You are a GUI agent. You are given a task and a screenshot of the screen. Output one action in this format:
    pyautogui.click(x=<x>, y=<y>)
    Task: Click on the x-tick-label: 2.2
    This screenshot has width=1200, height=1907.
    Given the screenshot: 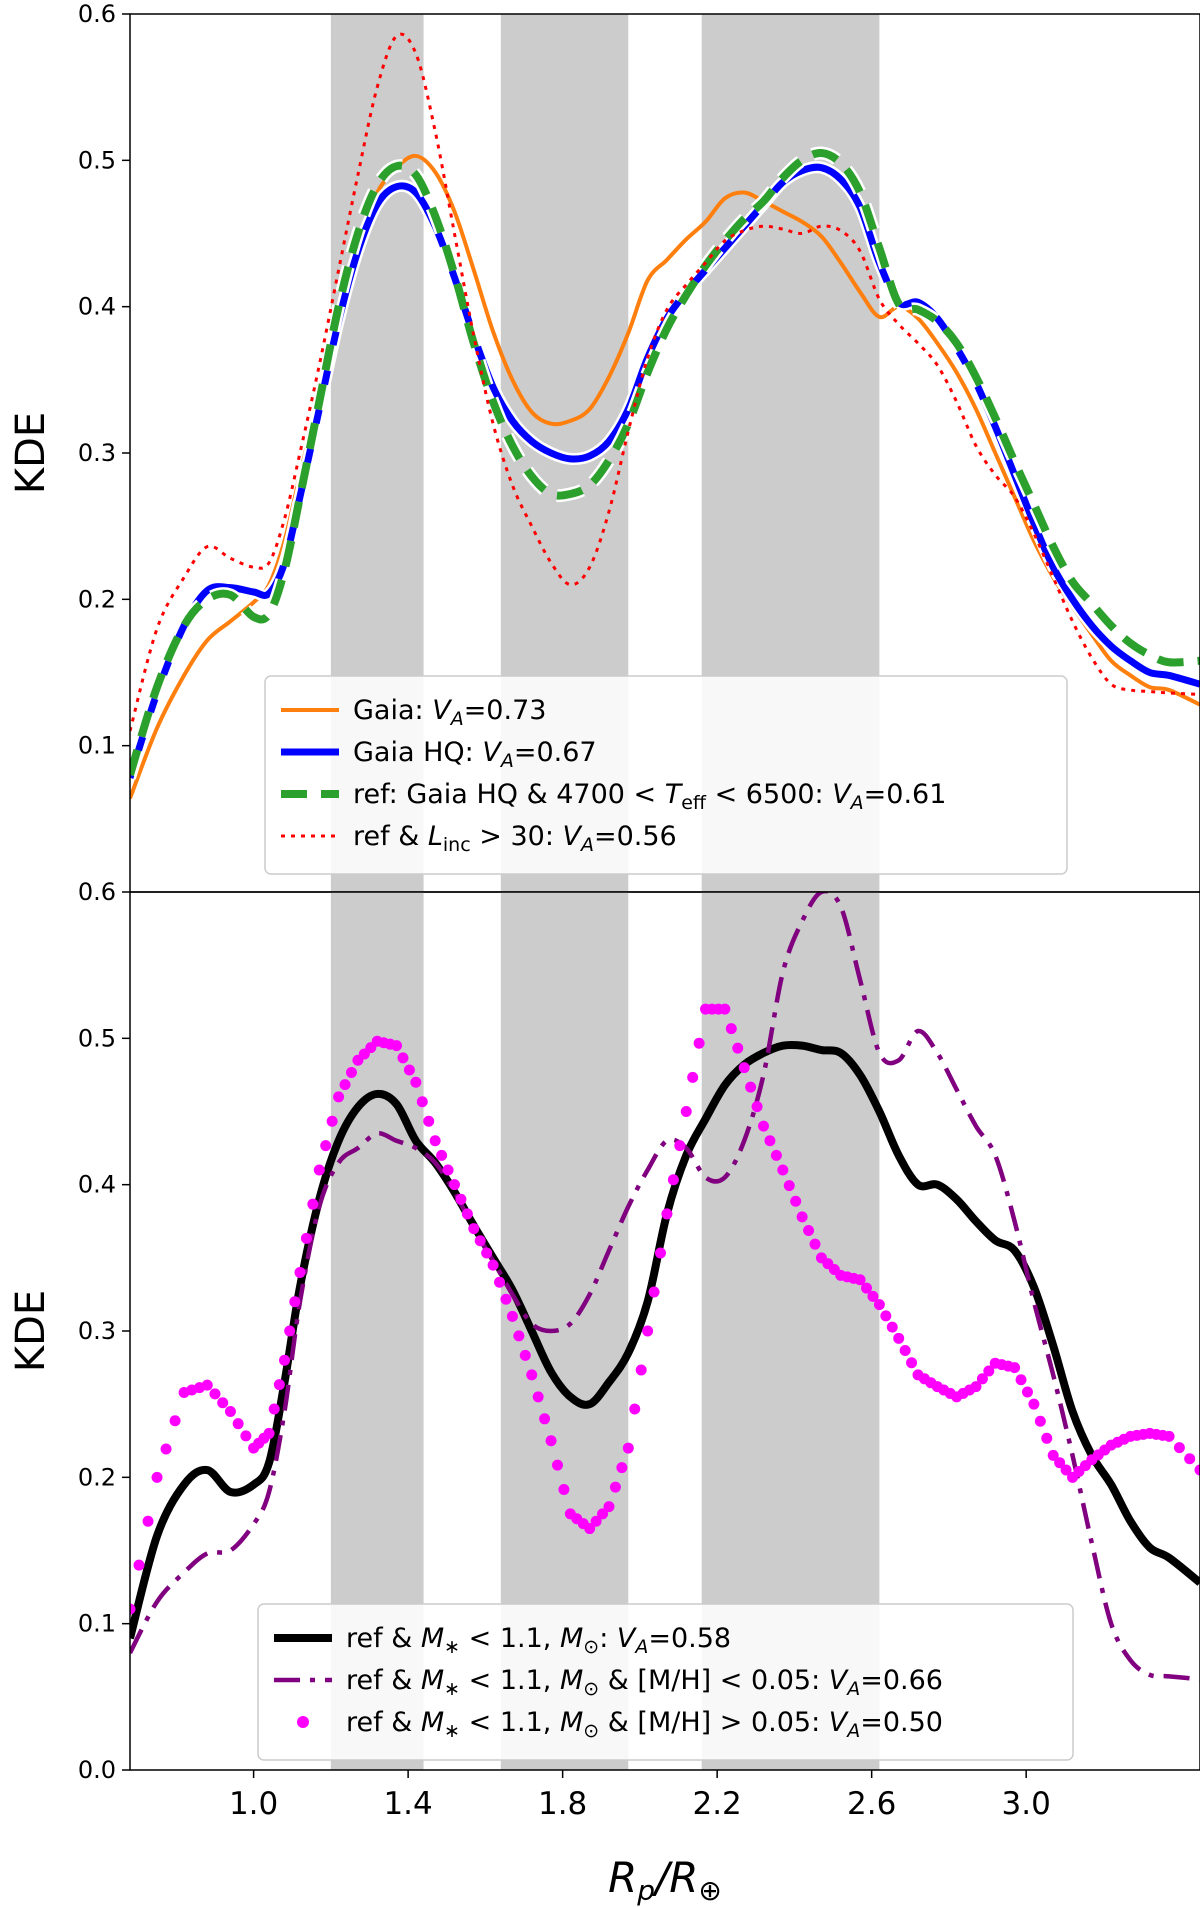 What is the action you would take?
    pyautogui.click(x=716, y=1804)
    